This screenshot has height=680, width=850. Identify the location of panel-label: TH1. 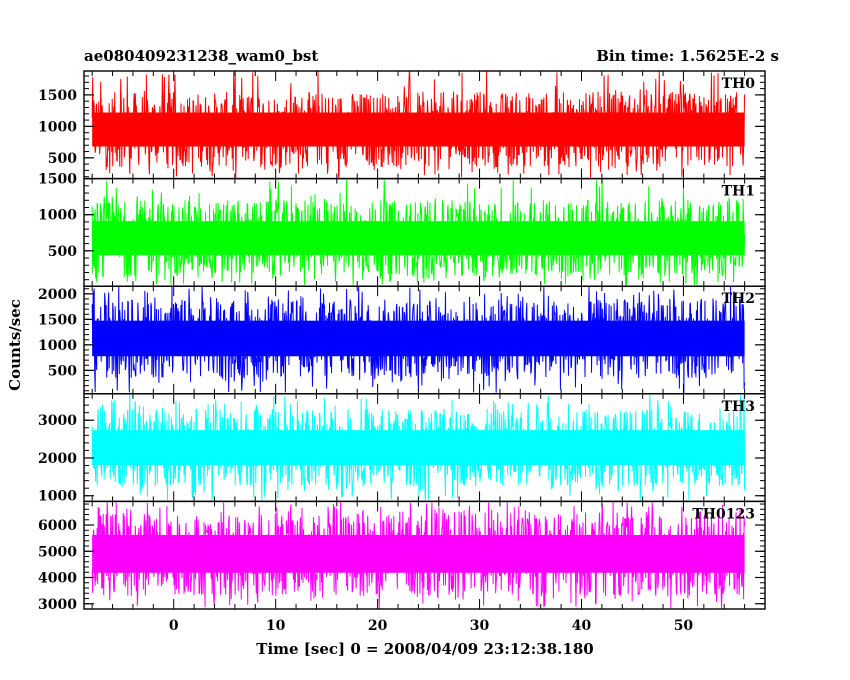
(738, 192).